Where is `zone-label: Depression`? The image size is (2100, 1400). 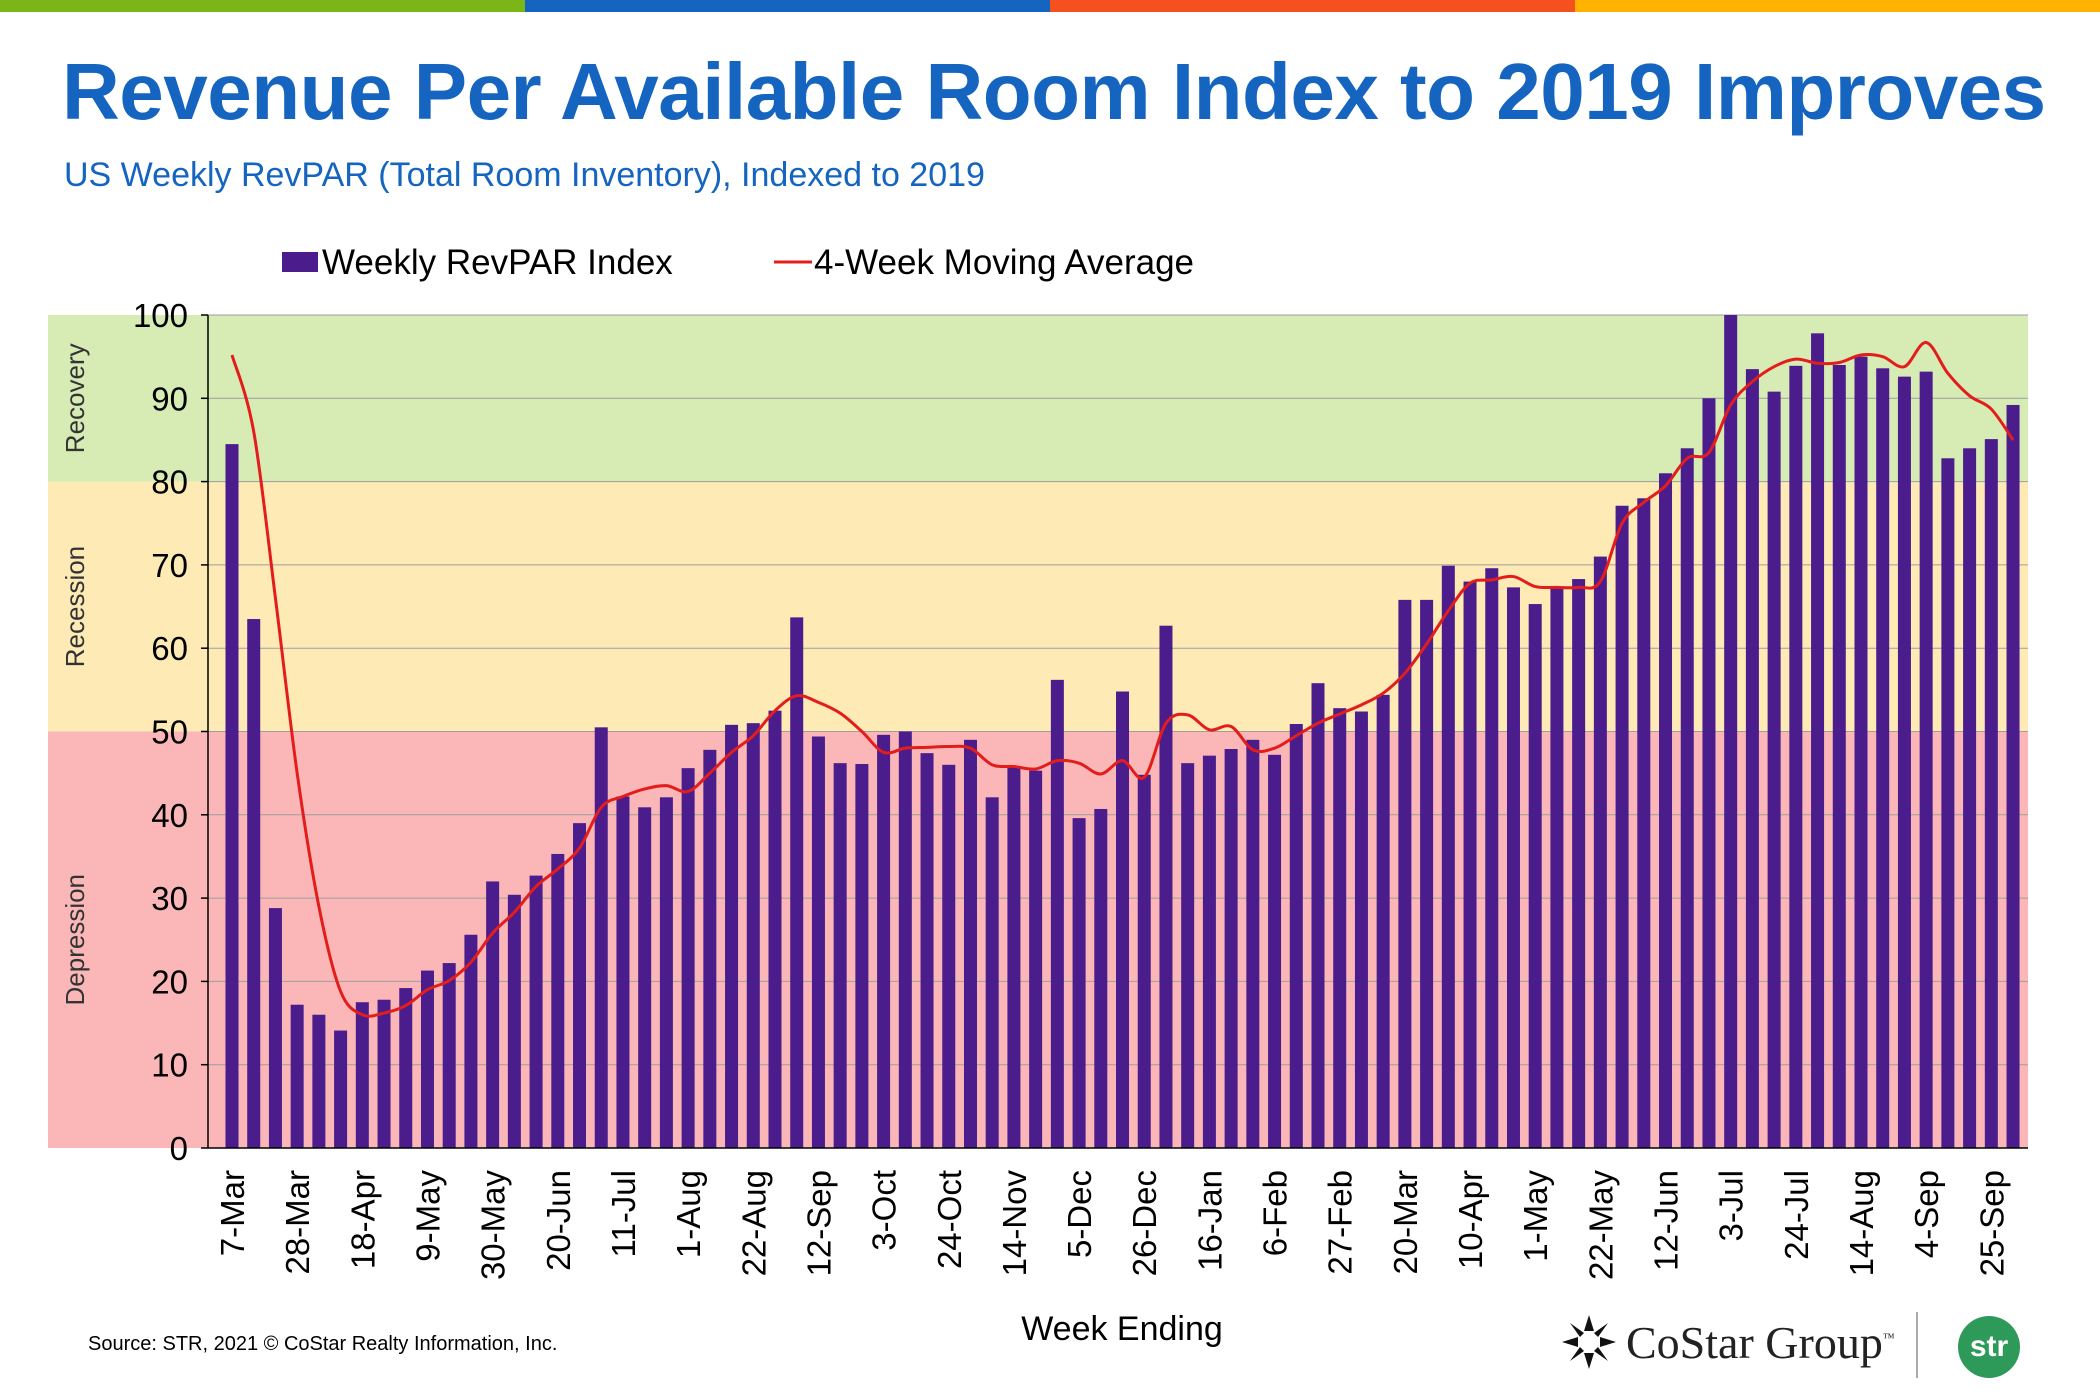
zone-label: Depression is located at coordinates (75, 940).